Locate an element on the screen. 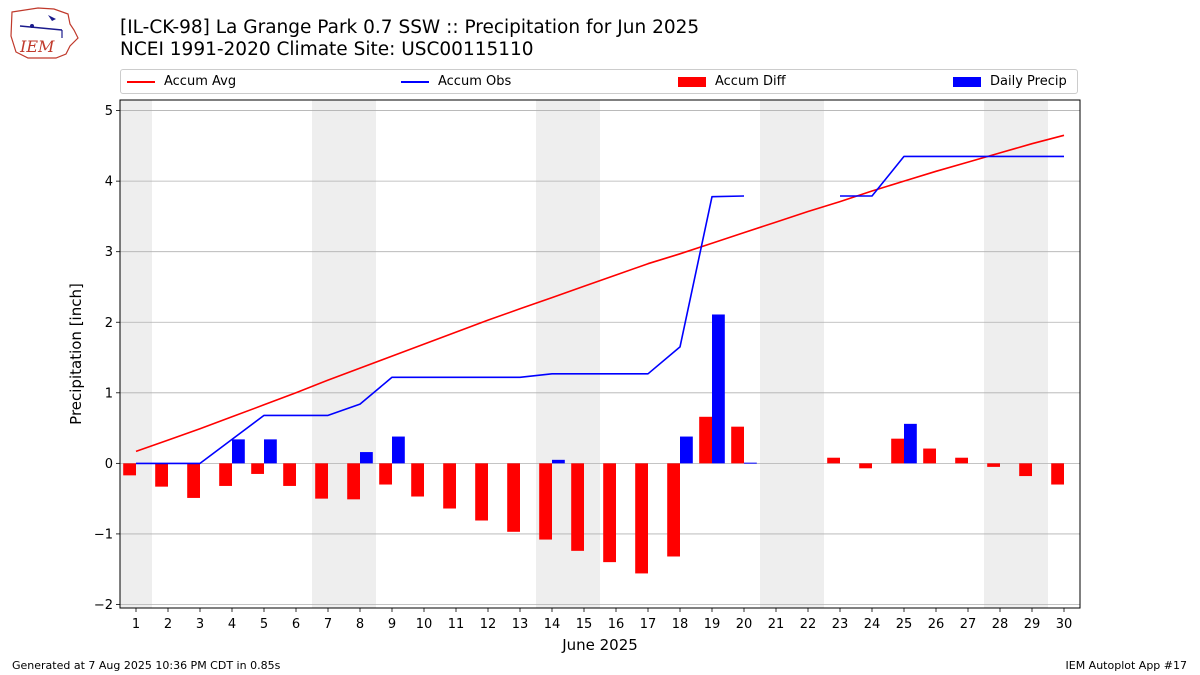  xtick-label: 7 is located at coordinates (328, 624).